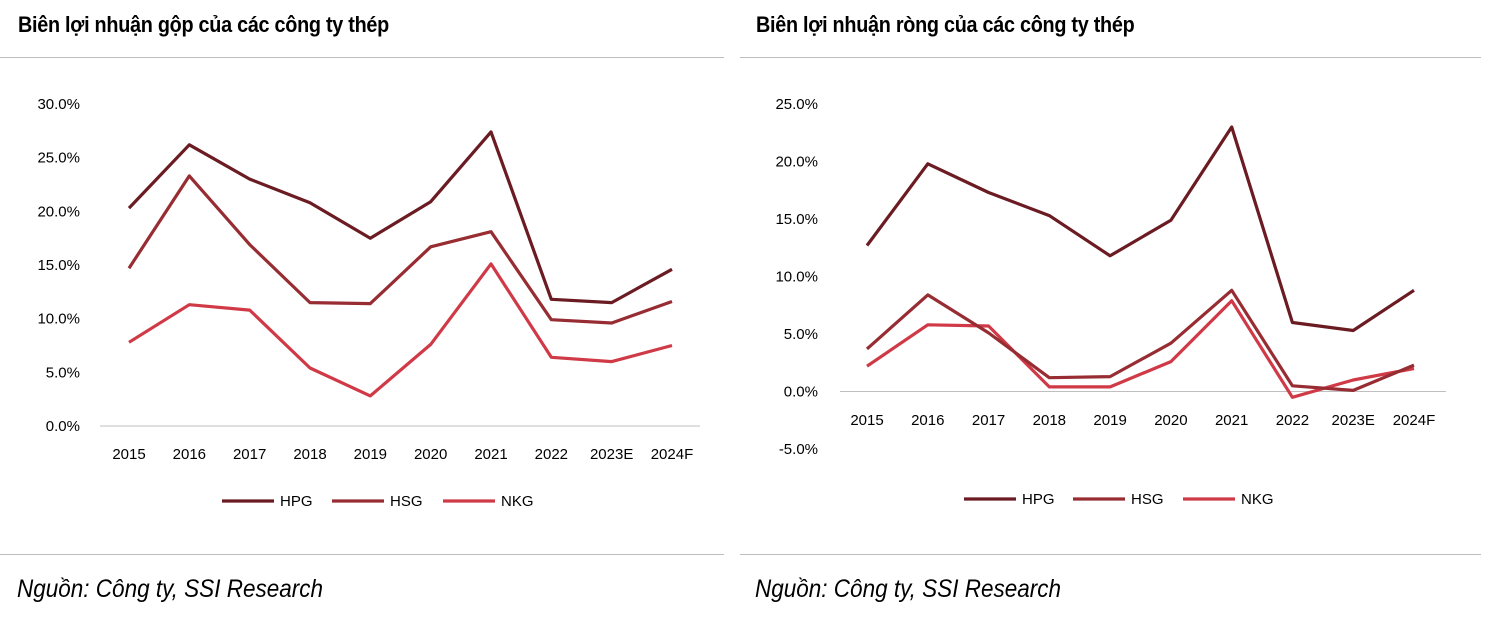 This screenshot has width=1506, height=636. Describe the element at coordinates (798, 449) in the screenshot. I see `y-tick-label: -5.0%` at that location.